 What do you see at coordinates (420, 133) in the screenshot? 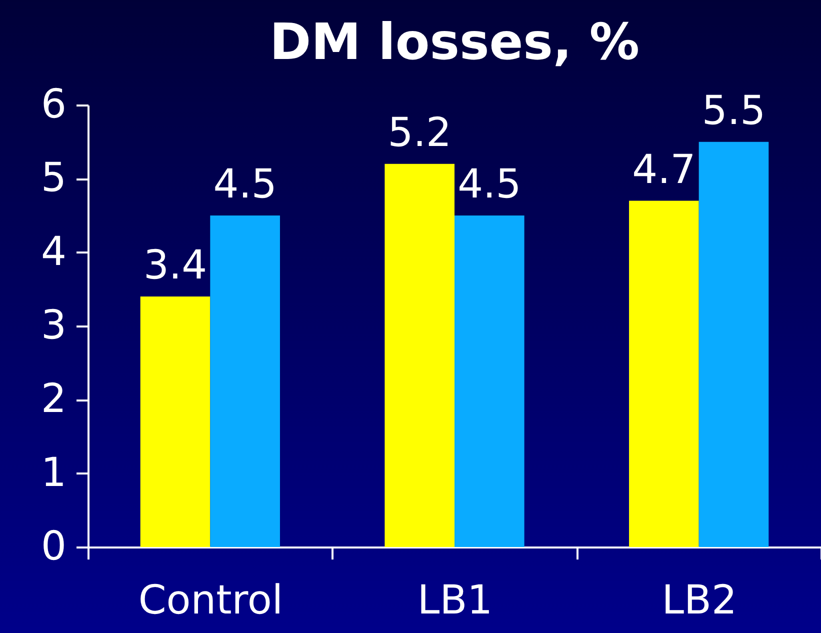
I see `data-label: 5.2` at bounding box center [420, 133].